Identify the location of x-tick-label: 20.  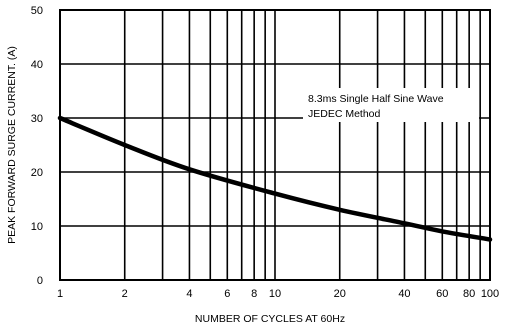
(340, 294).